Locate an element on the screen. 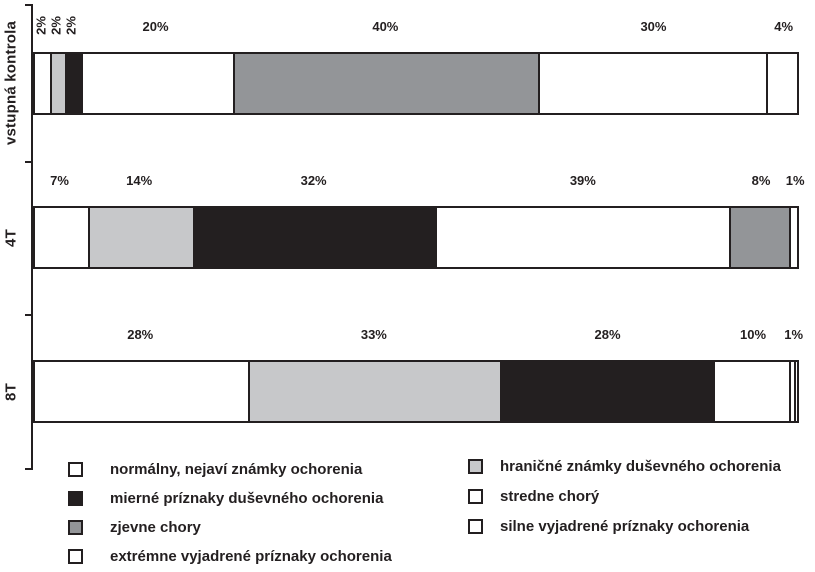  legend-item: stredne chorý is located at coordinates (533, 496).